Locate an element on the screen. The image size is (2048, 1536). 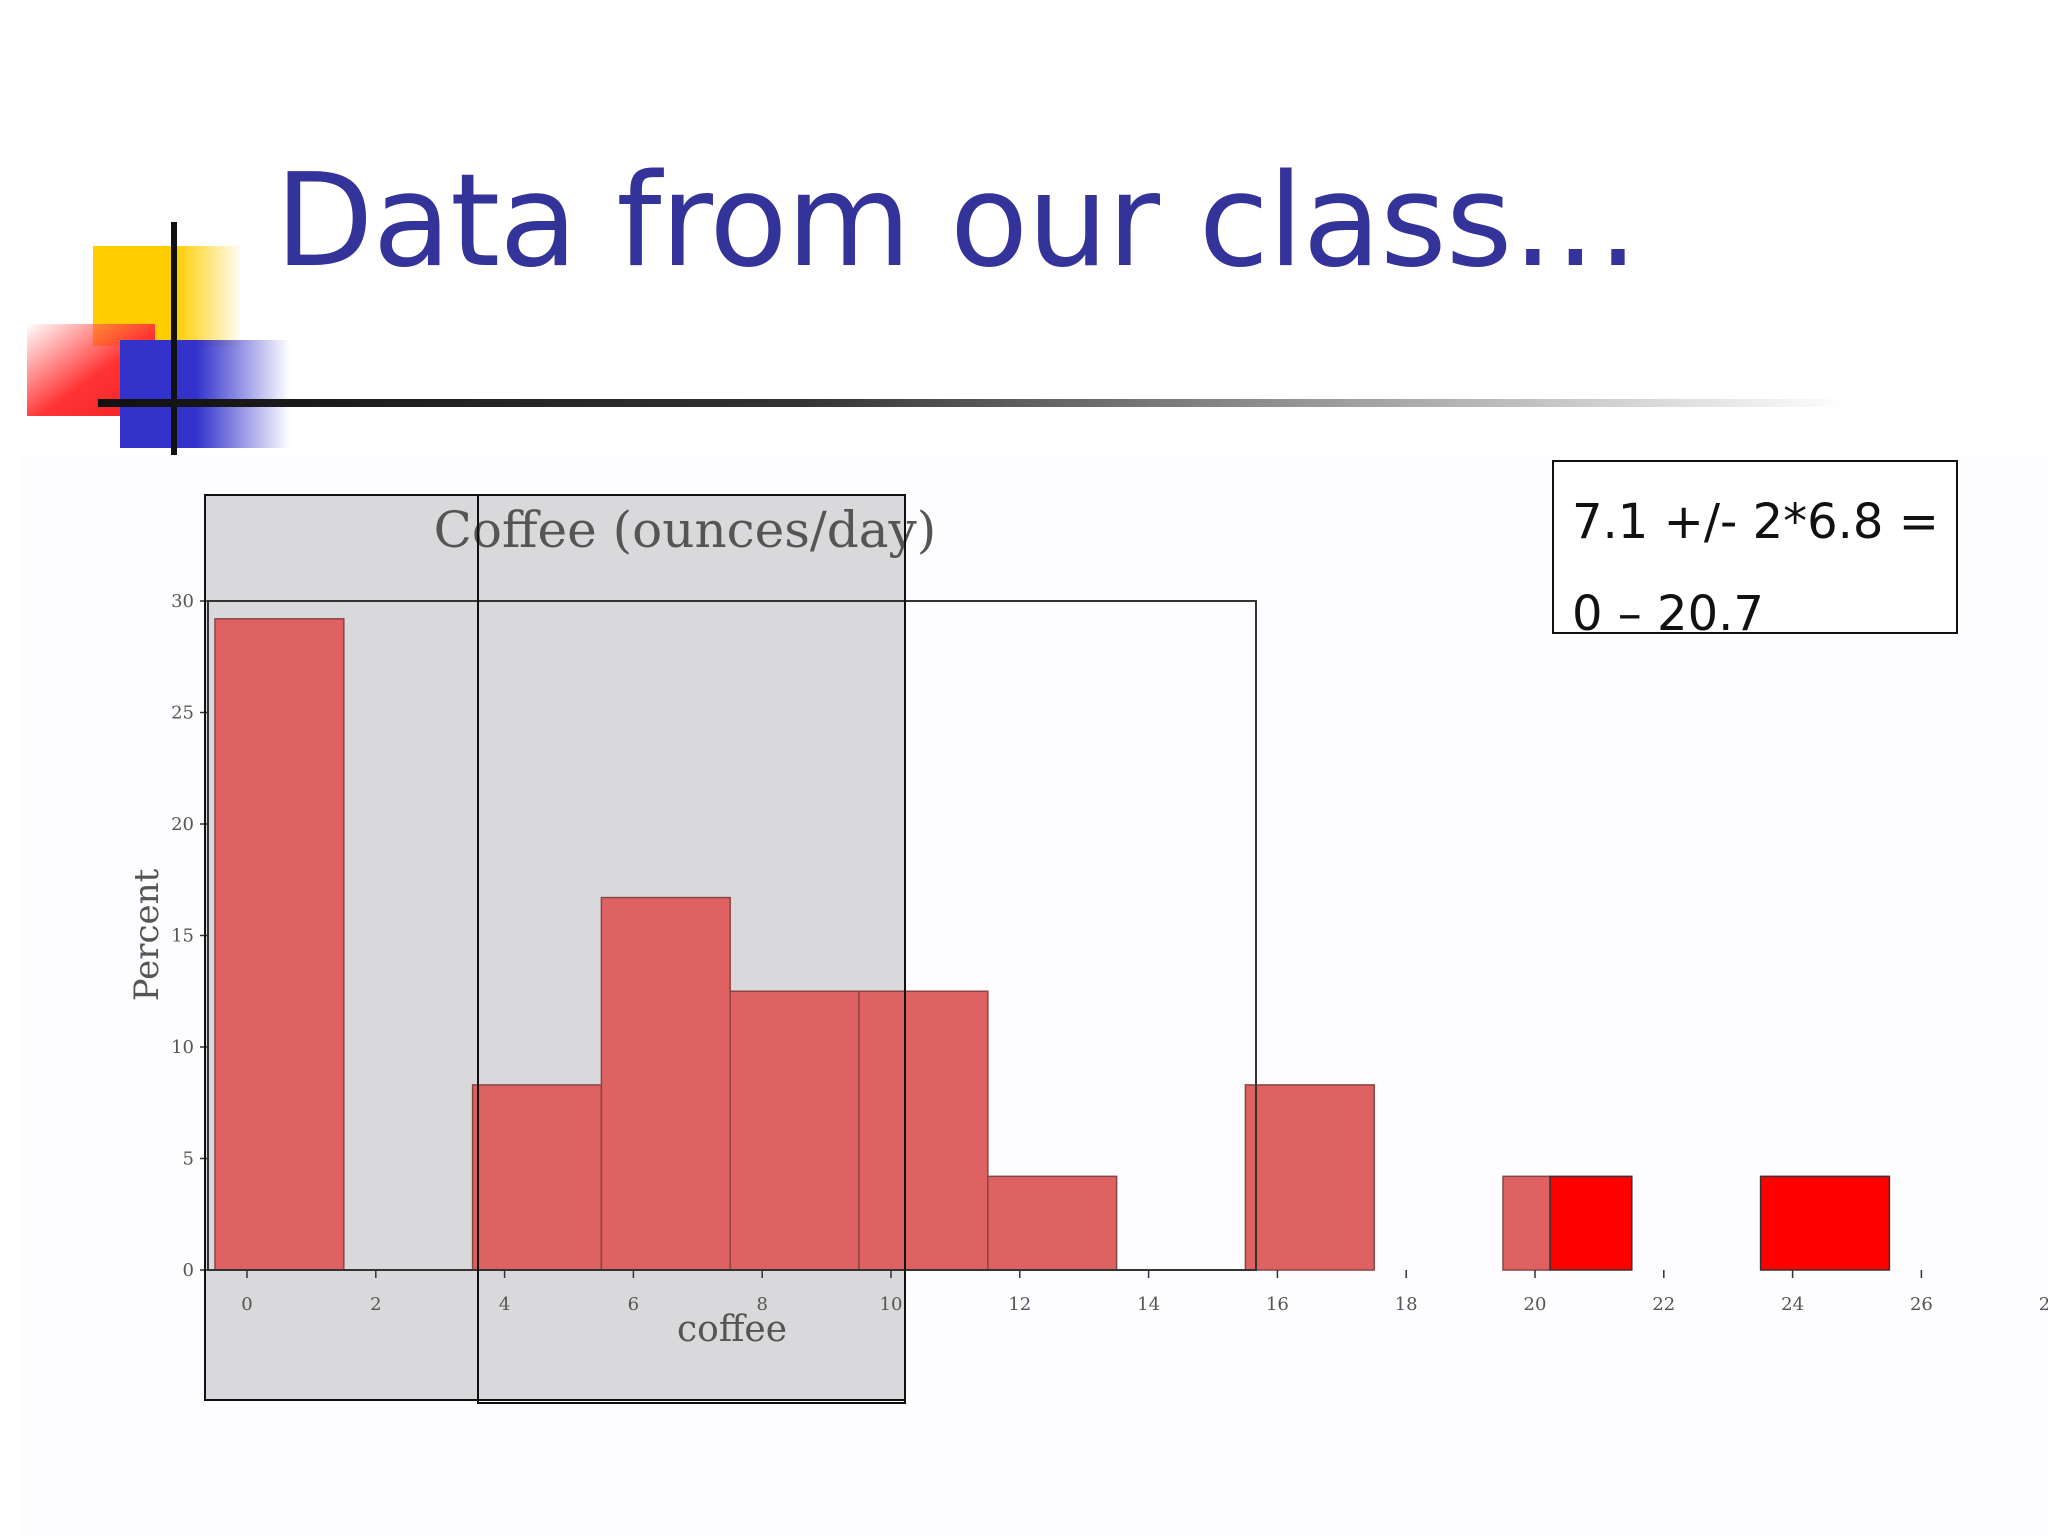
x-tick-label: 22 is located at coordinates (1663, 1304).